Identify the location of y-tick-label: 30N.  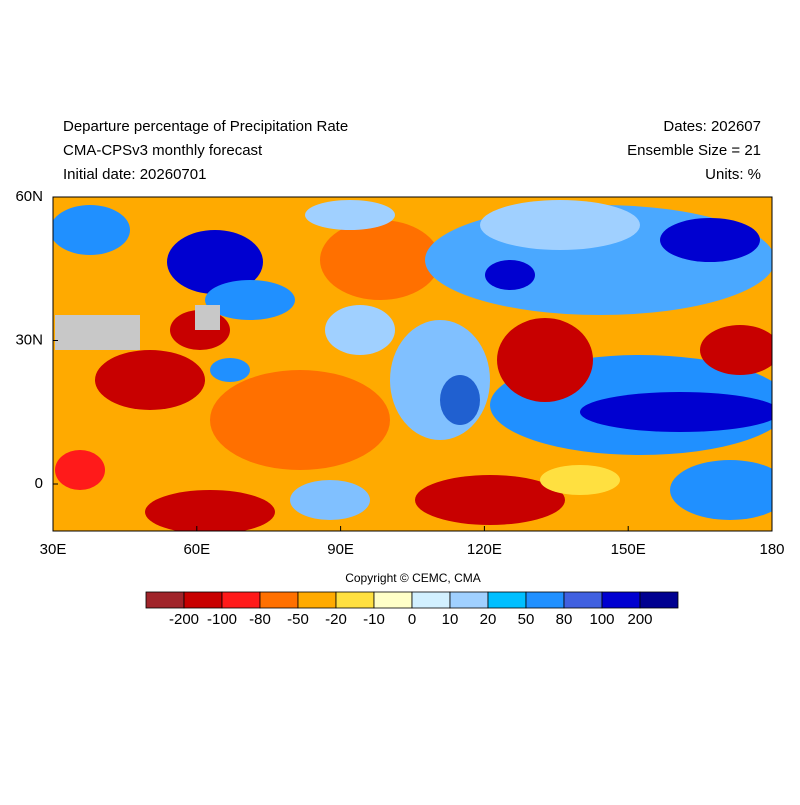
(29, 339).